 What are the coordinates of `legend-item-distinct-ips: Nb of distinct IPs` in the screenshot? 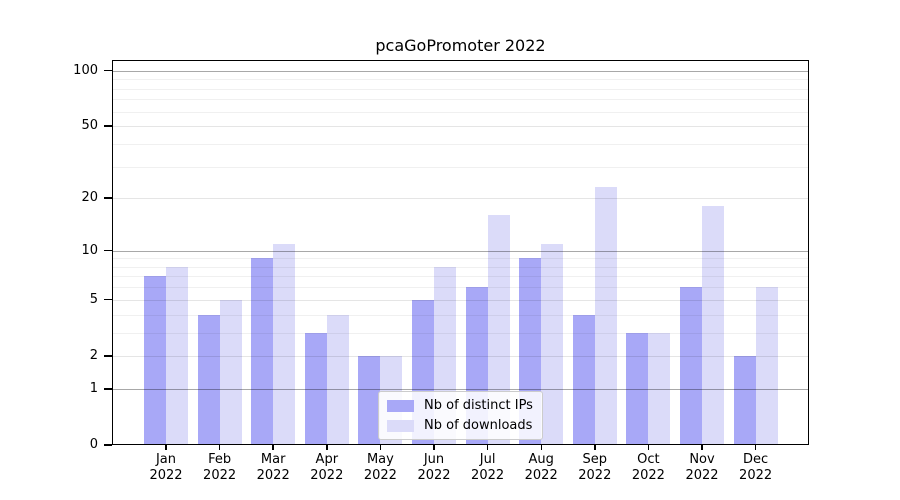 It's located at (460, 405).